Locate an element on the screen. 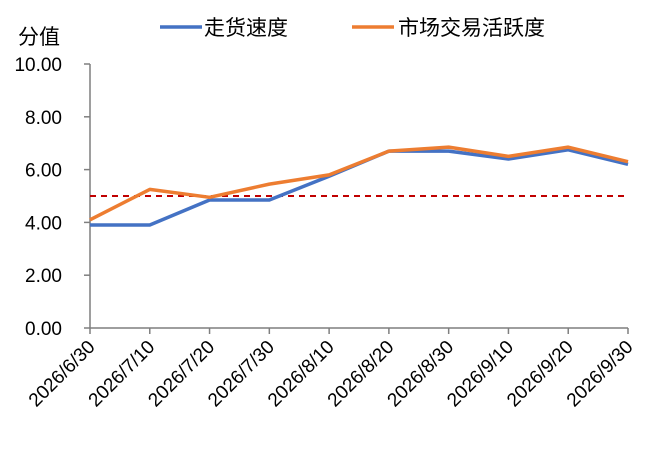  y-tick-label: 10.00 is located at coordinates (38, 65).